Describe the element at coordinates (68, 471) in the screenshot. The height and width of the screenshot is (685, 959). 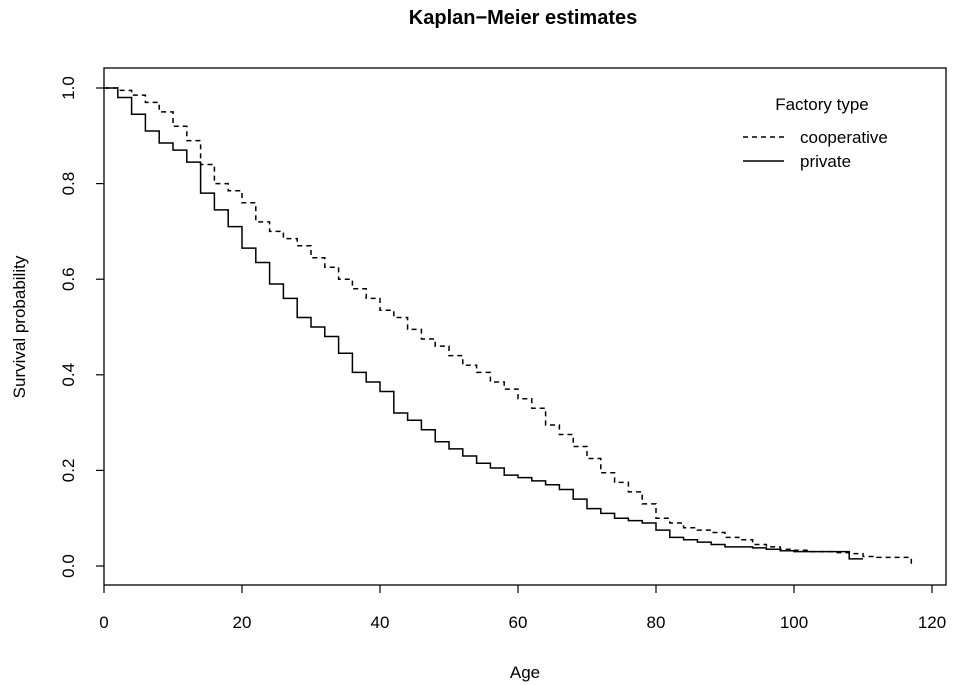
I see `y-tick-label: 0.2` at that location.